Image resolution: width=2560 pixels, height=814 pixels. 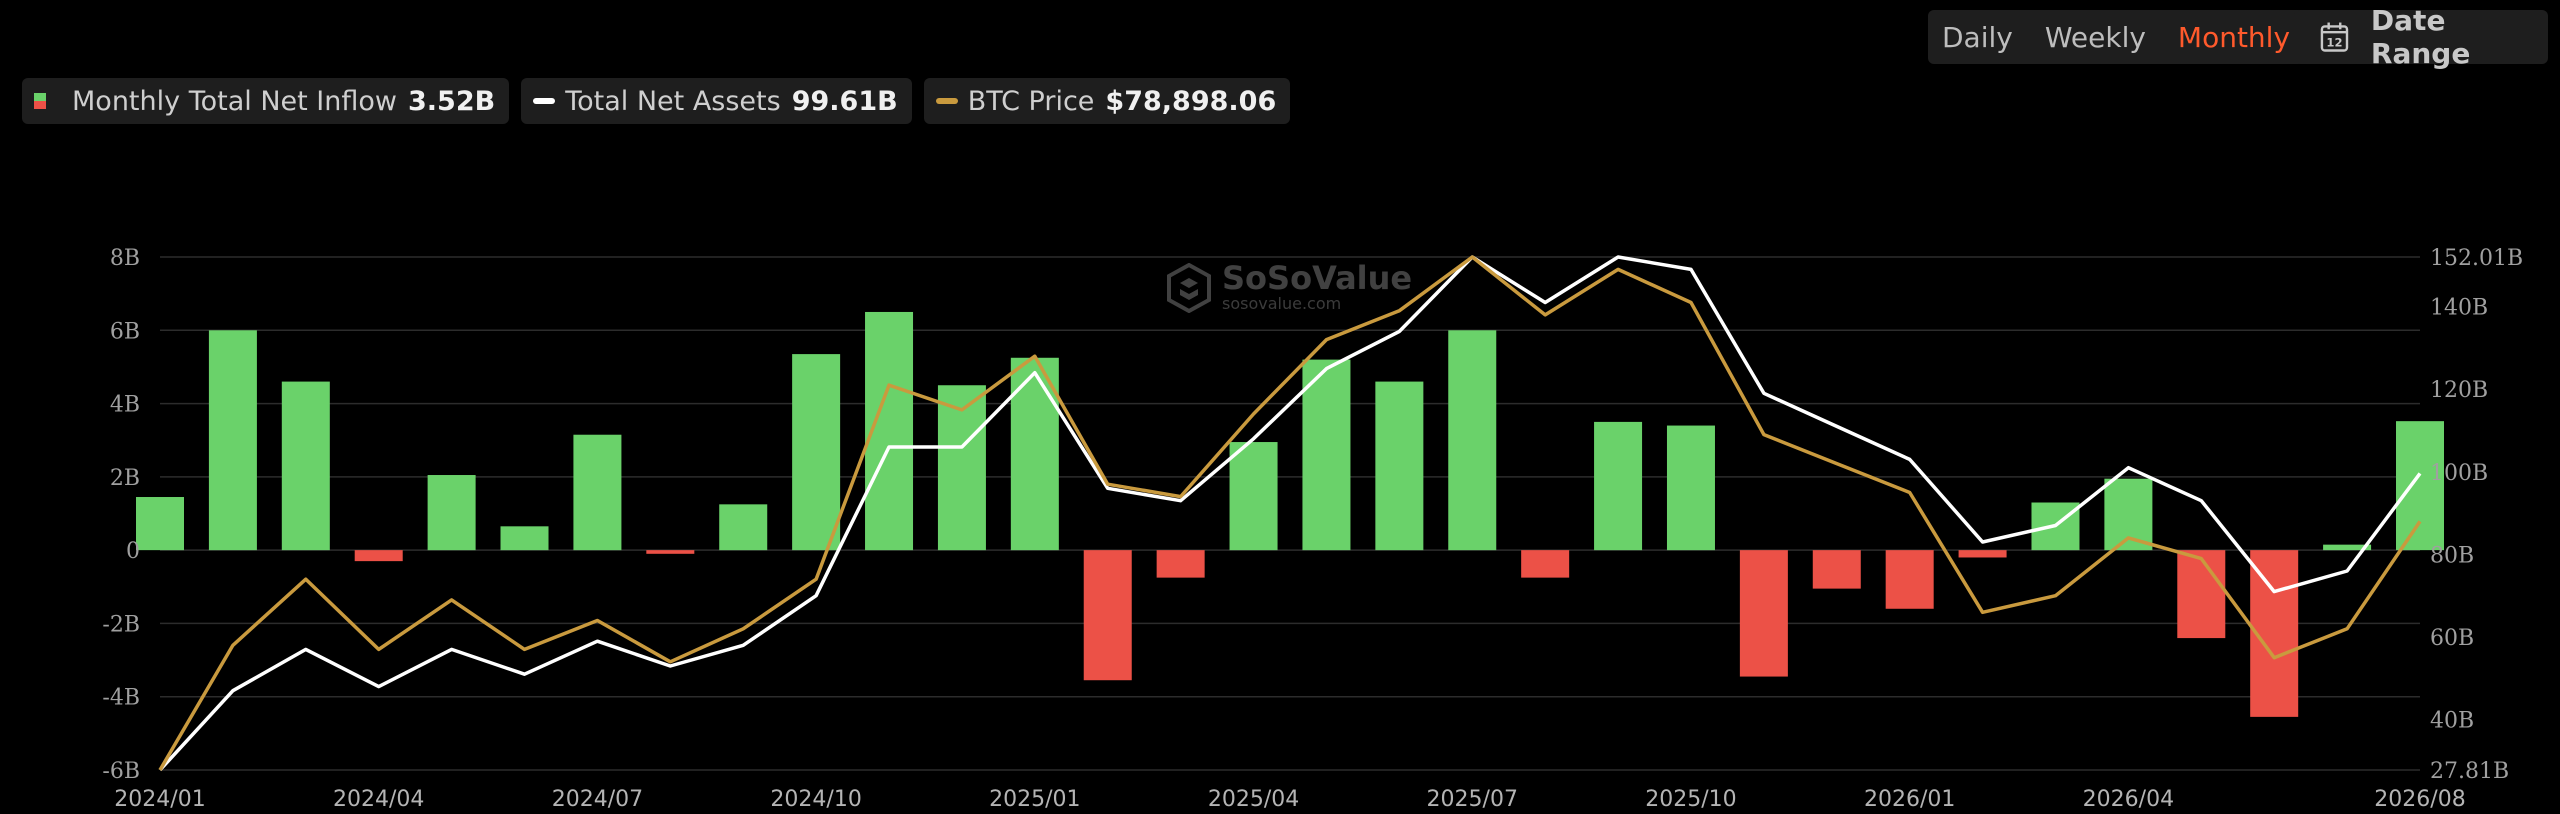 I want to click on legend-inflow-label: Monthly Total Net Inflow, so click(x=234, y=101).